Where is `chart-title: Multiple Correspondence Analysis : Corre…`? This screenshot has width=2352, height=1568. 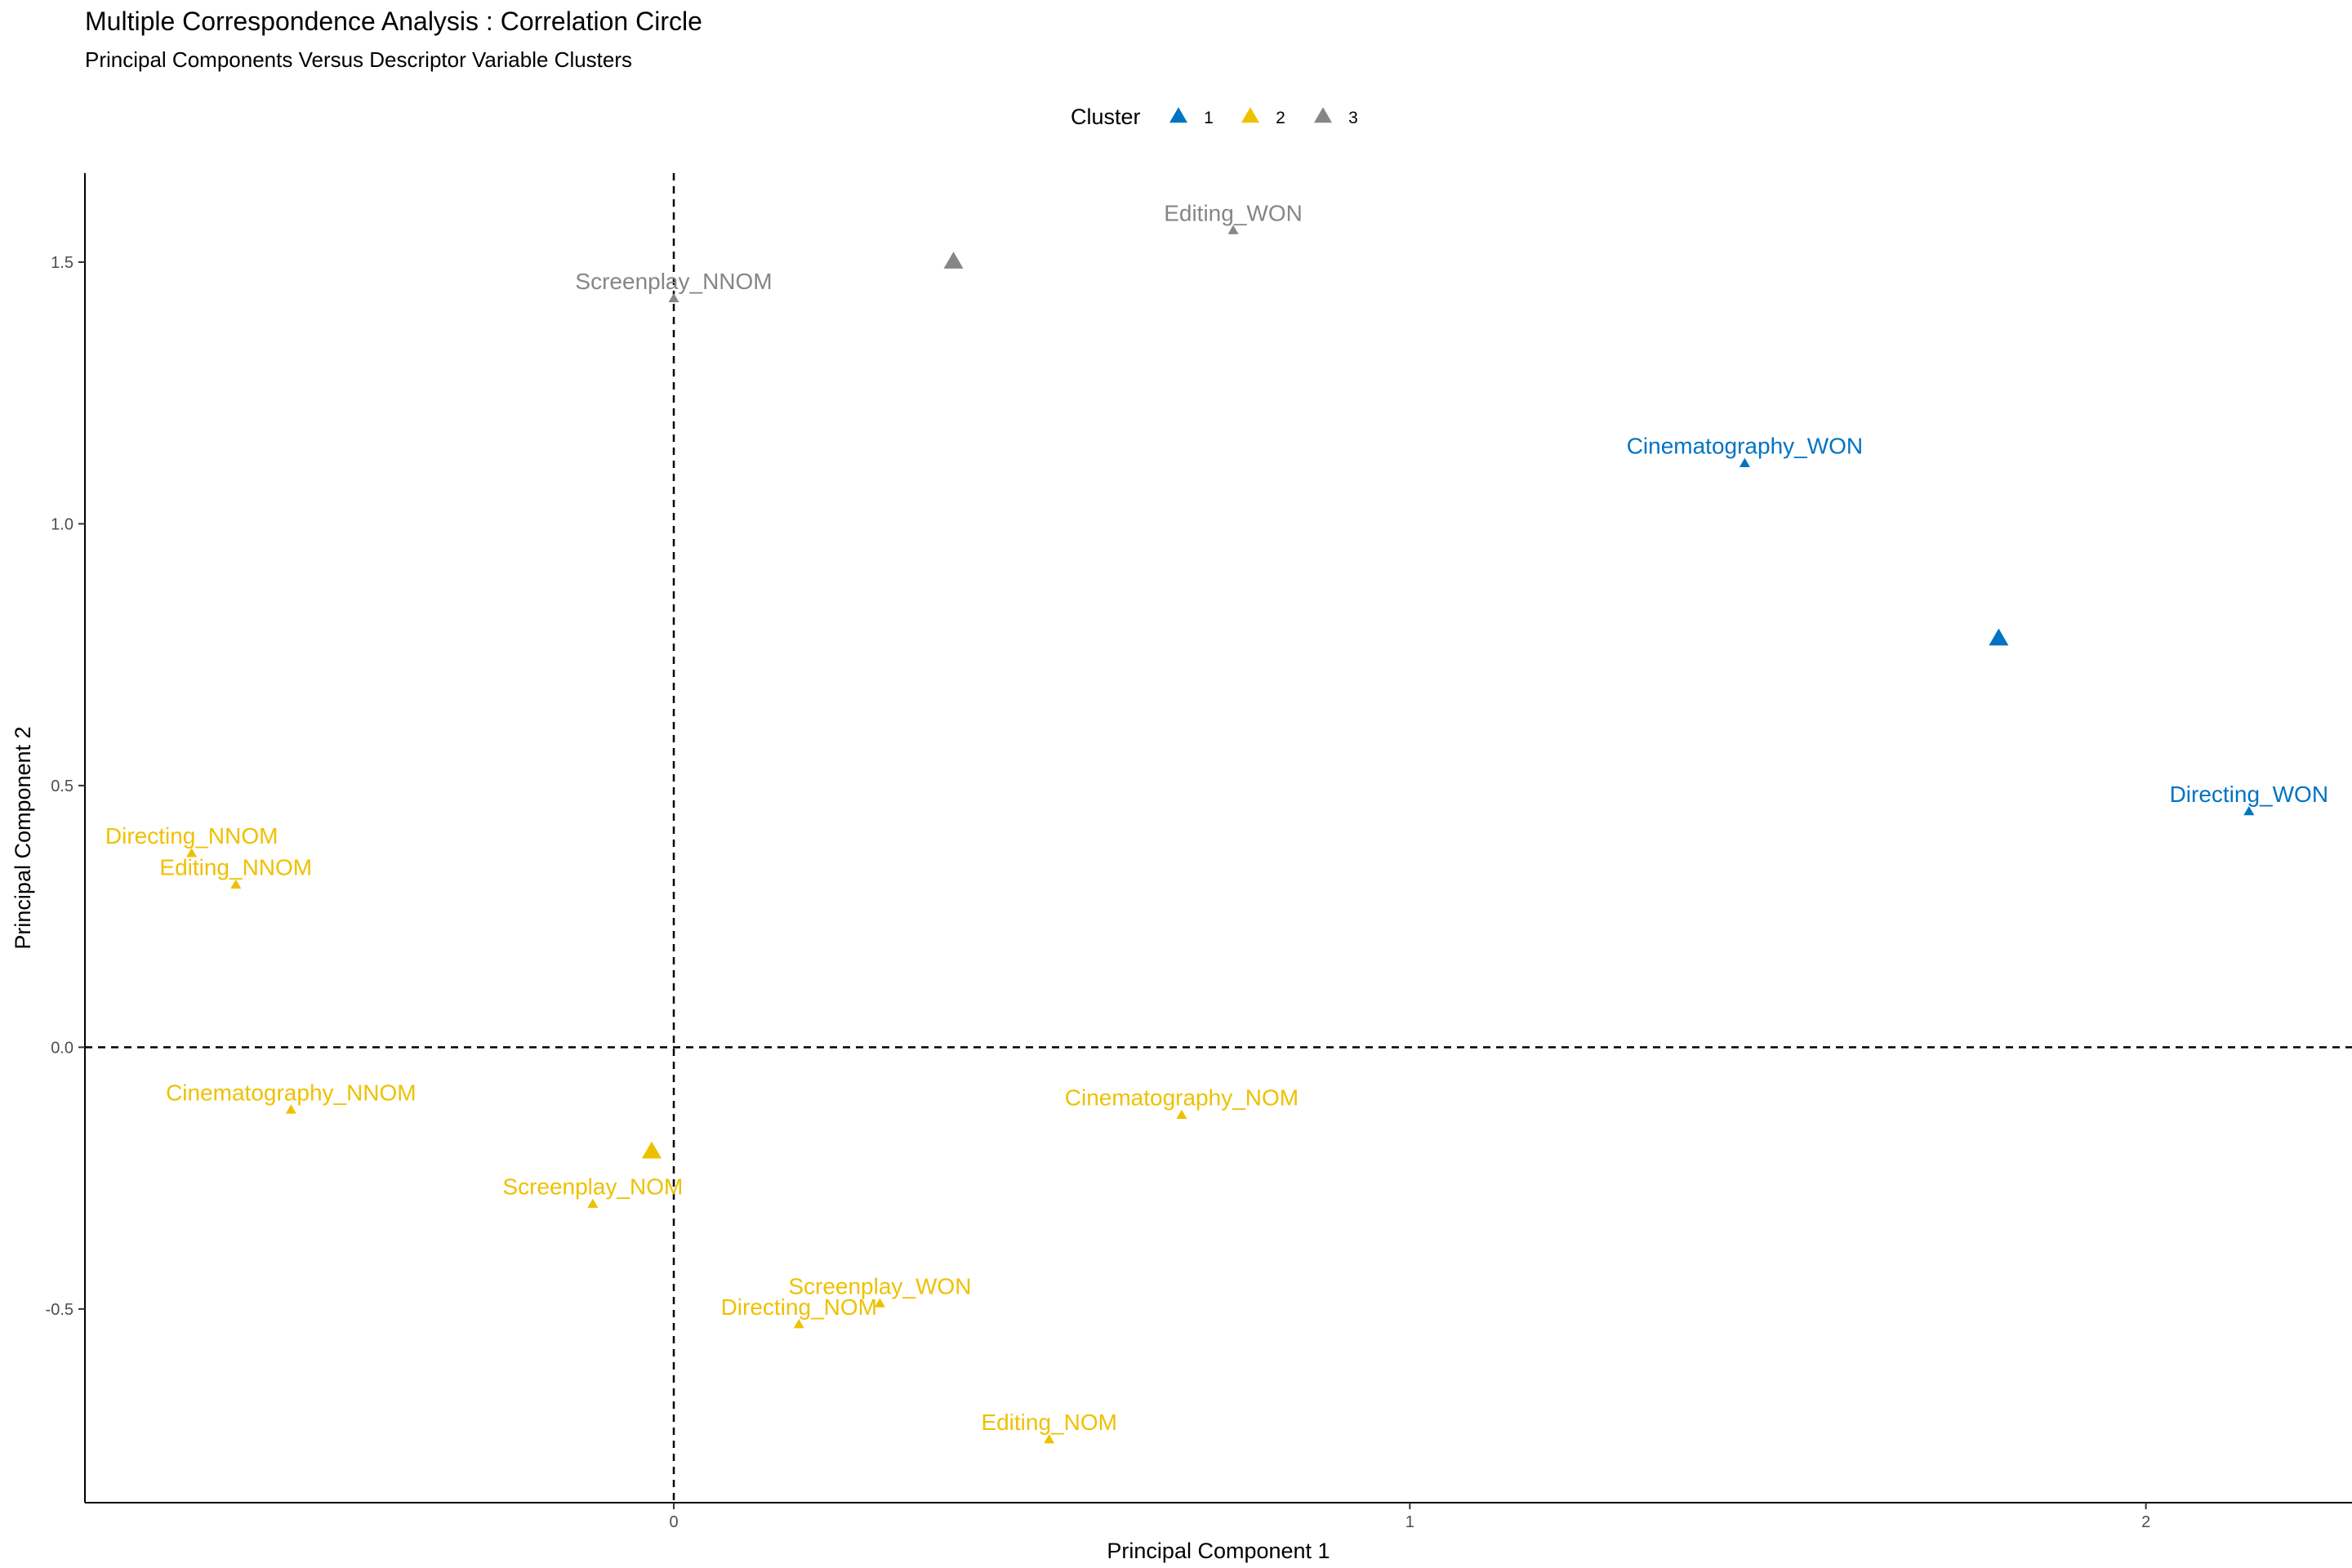 chart-title: Multiple Correspondence Analysis : Corre… is located at coordinates (393, 21).